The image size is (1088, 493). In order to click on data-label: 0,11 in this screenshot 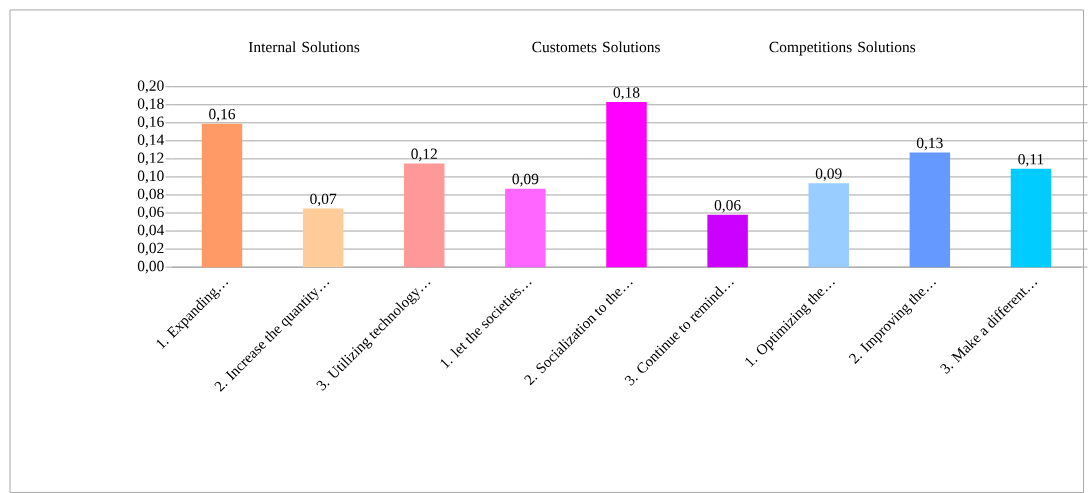, I will do `click(1031, 160)`.